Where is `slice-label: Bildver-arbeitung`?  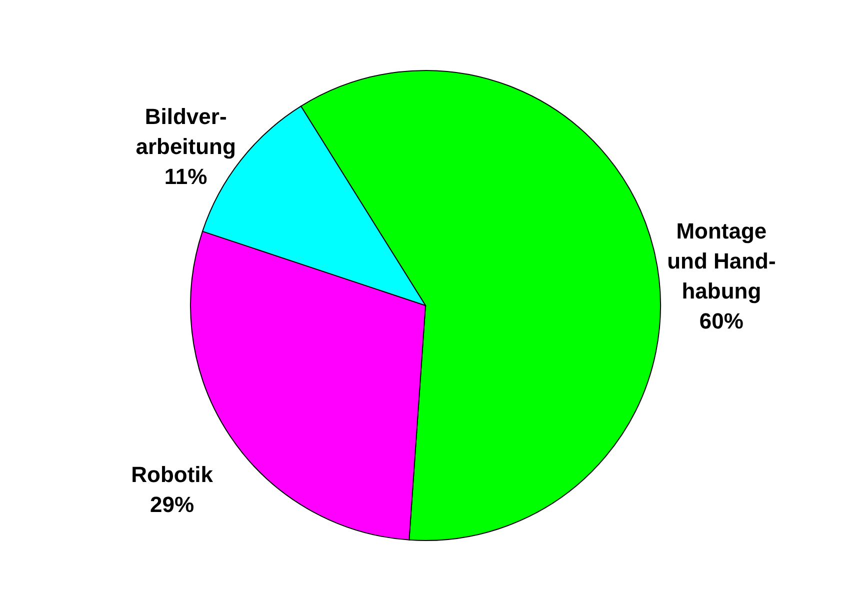
slice-label: Bildver-arbeitung is located at coordinates (186, 131).